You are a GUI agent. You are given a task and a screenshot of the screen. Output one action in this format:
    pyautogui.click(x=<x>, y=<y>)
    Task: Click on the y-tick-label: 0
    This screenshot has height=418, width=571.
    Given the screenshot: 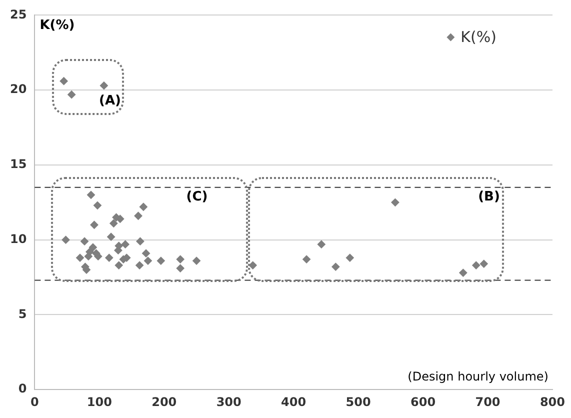 What is the action you would take?
    pyautogui.click(x=22, y=389)
    